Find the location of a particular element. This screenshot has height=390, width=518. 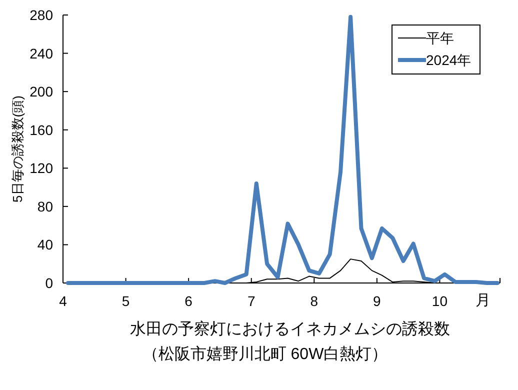

x-tick-label: 7 is located at coordinates (251, 301).